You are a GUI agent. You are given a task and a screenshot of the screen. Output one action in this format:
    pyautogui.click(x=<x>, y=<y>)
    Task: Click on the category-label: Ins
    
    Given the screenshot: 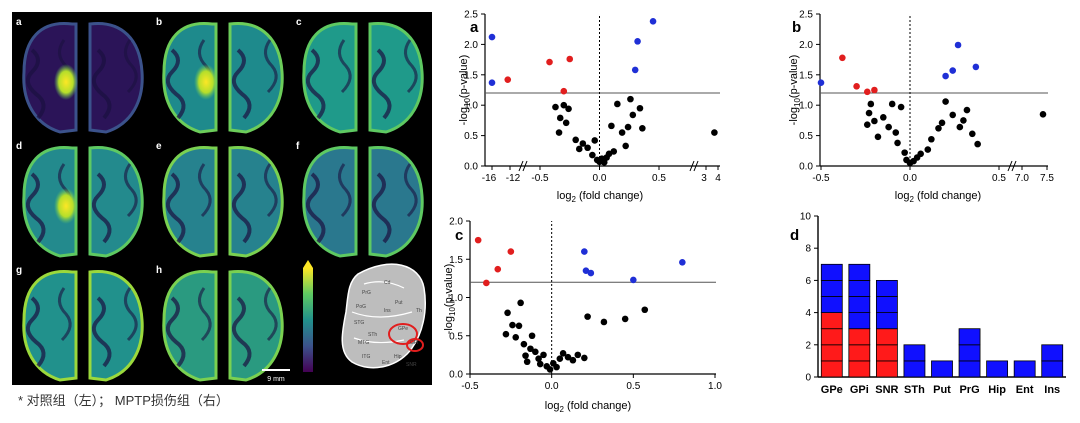 What is the action you would take?
    pyautogui.click(x=1052, y=390)
    